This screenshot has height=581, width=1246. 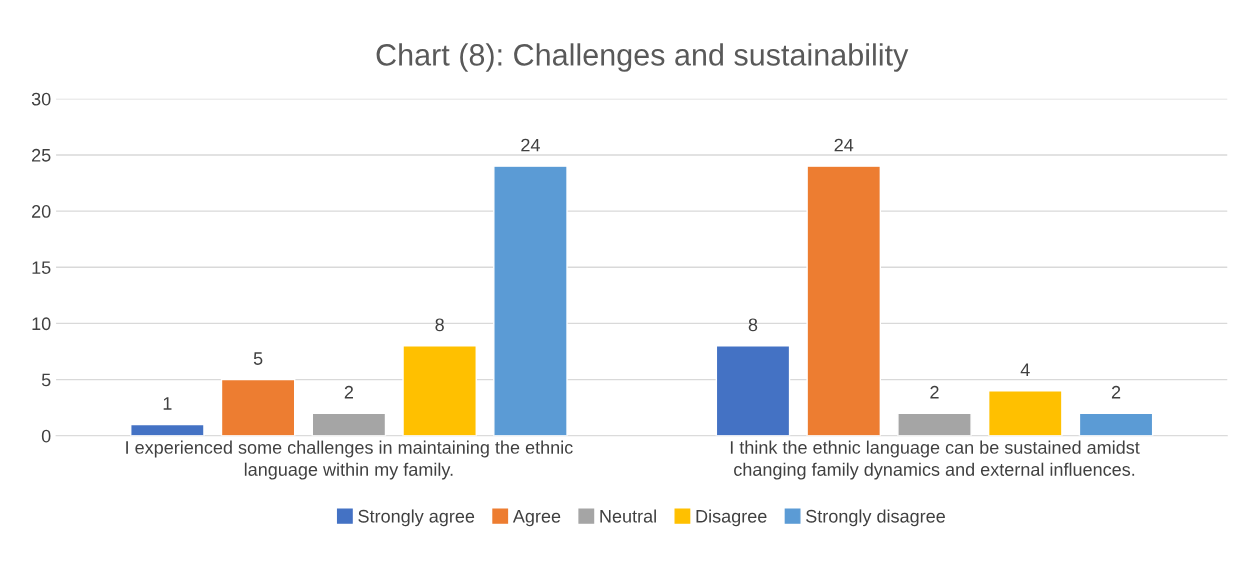 What do you see at coordinates (41, 155) in the screenshot?
I see `y-tick-label: 25` at bounding box center [41, 155].